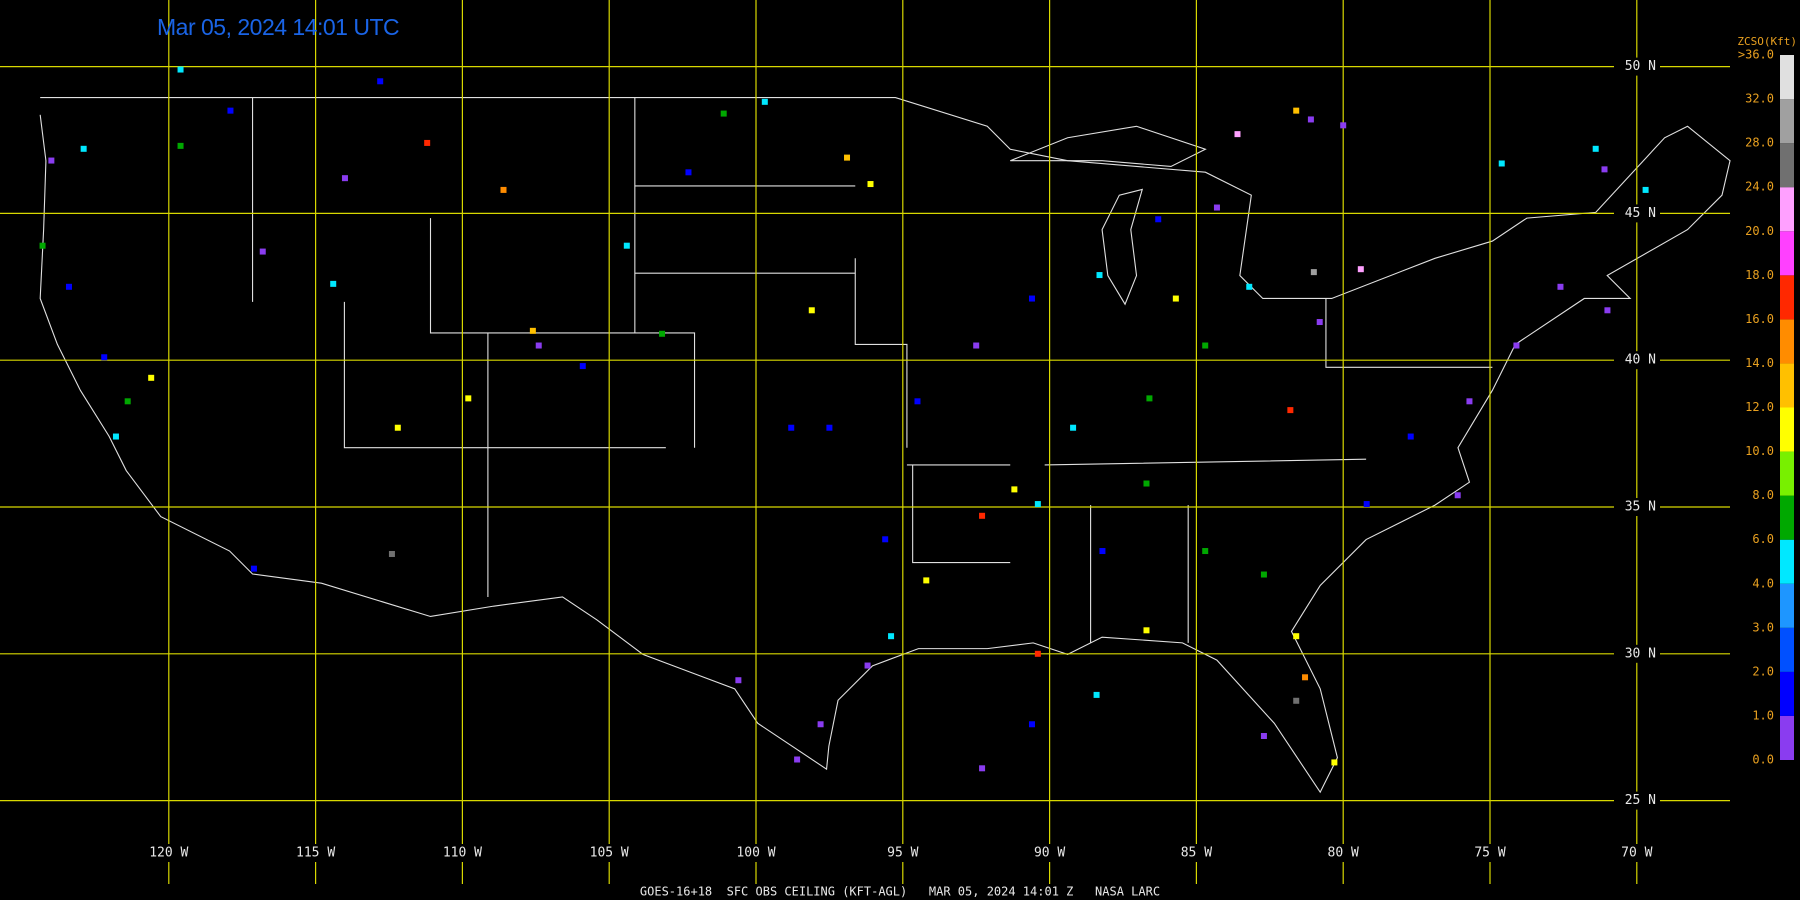  I want to click on lon-label: 100 W, so click(755, 853).